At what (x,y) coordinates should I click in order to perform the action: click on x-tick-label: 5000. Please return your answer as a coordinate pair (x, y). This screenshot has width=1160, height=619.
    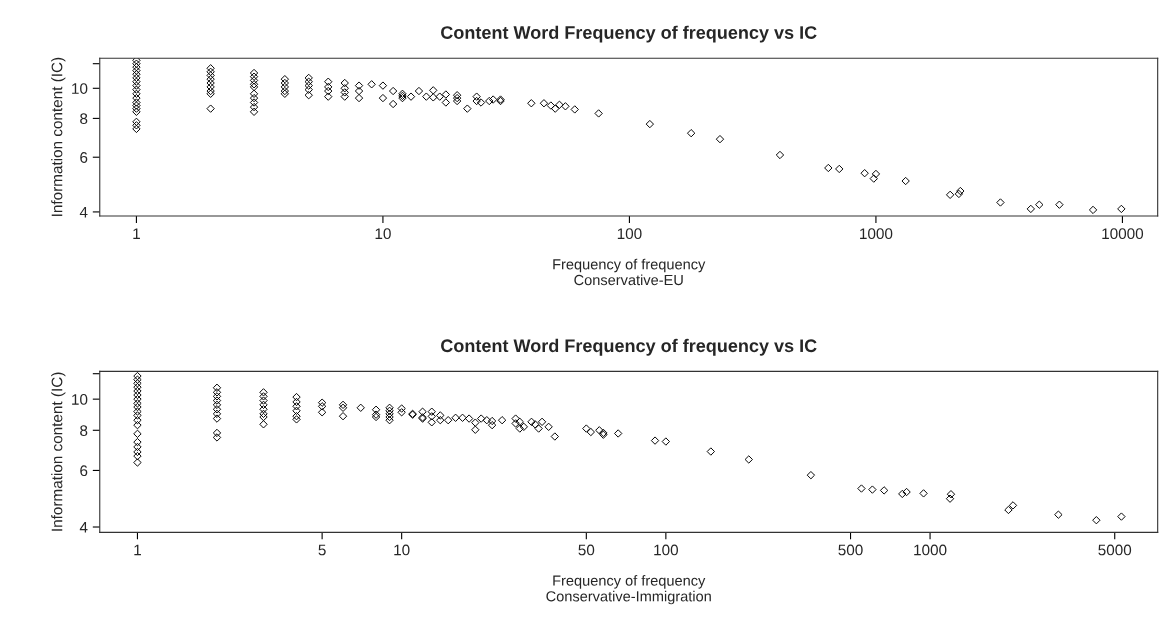
    Looking at the image, I should click on (1115, 550).